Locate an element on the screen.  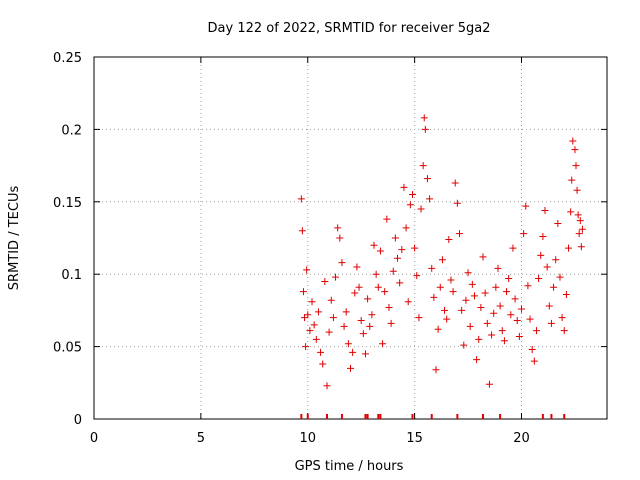
x-axis-label: GPS time / hours is located at coordinates (349, 466).